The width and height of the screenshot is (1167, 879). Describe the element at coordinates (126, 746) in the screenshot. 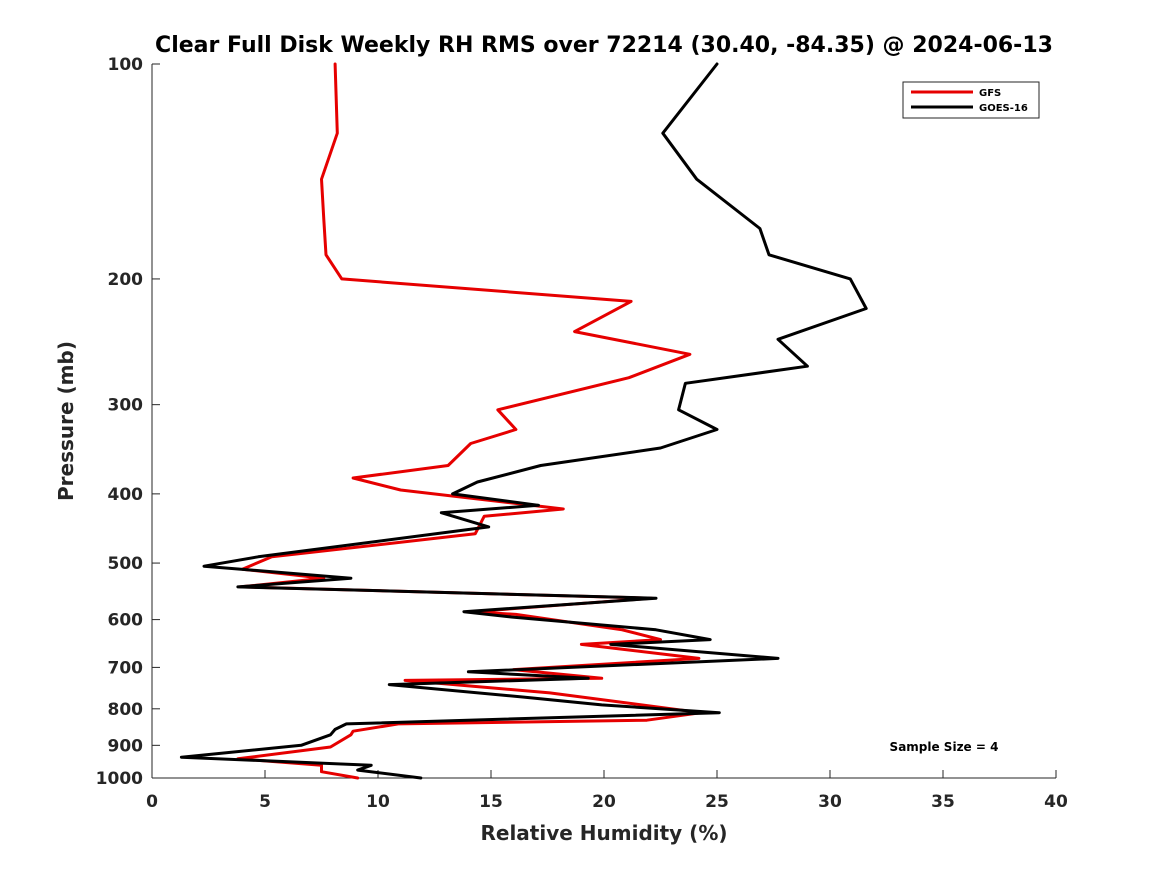

I see `y-tick-label: 900` at that location.